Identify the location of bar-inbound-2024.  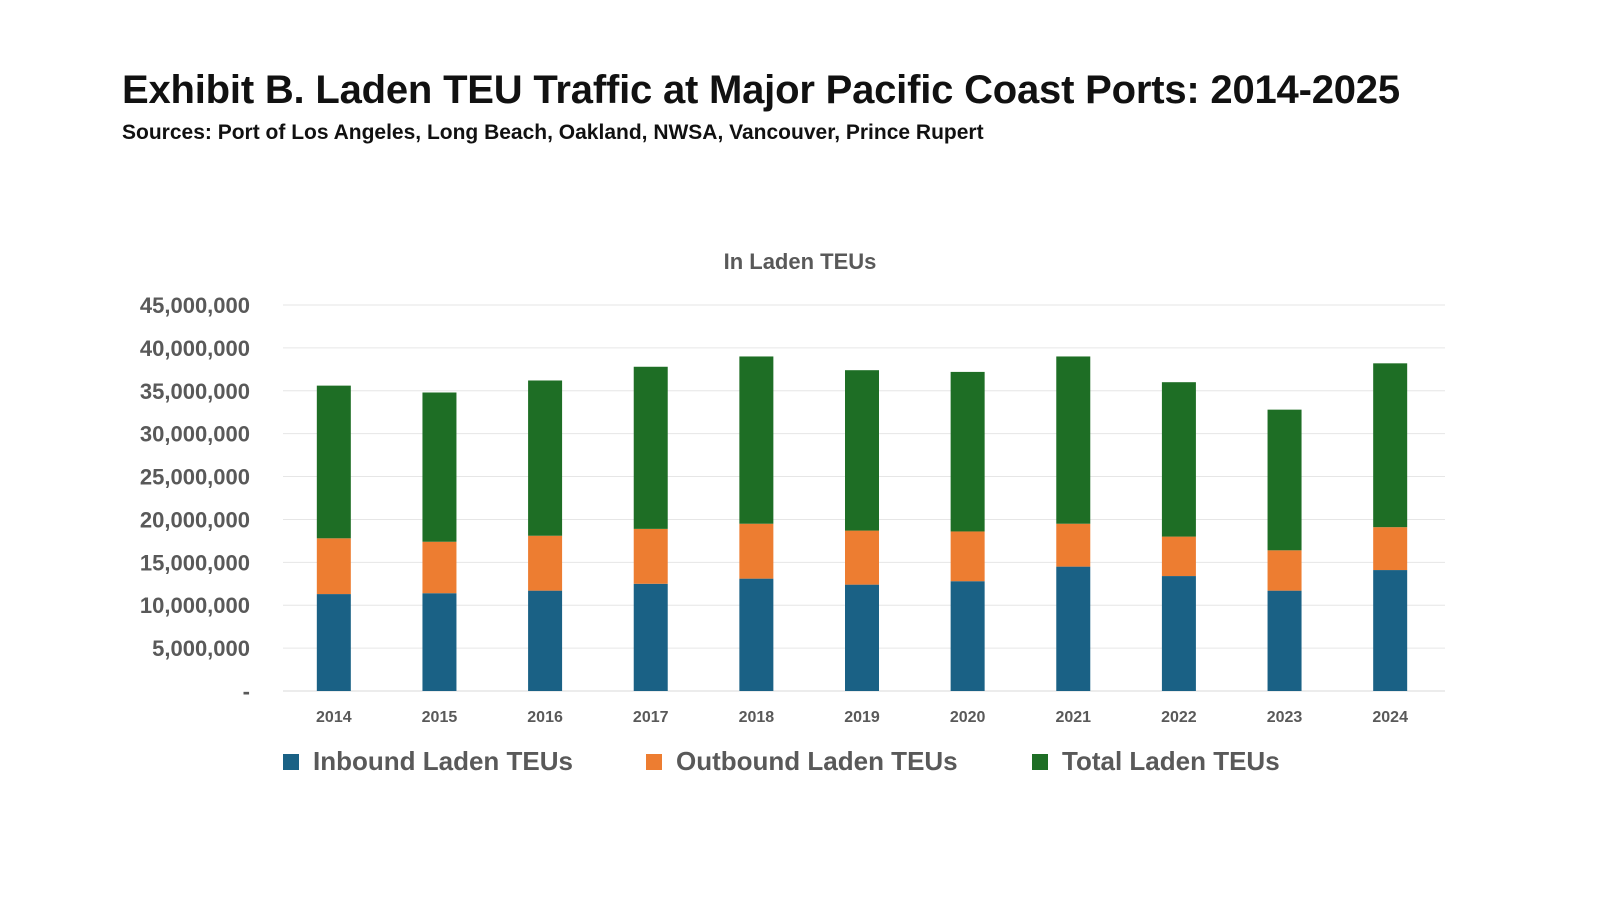
(1390, 630).